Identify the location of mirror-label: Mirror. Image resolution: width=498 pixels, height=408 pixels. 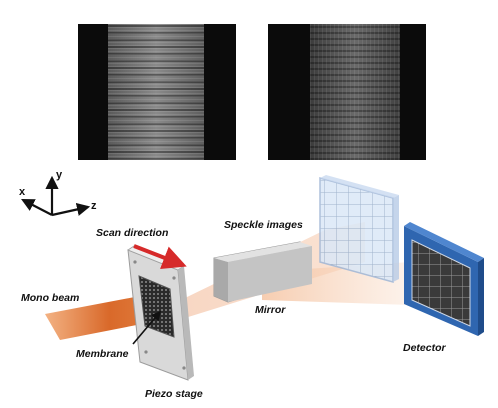
(270, 310).